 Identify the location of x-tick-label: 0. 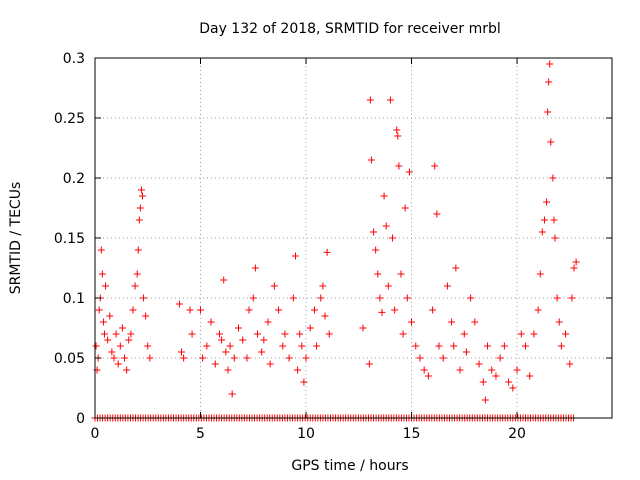
(95, 434).